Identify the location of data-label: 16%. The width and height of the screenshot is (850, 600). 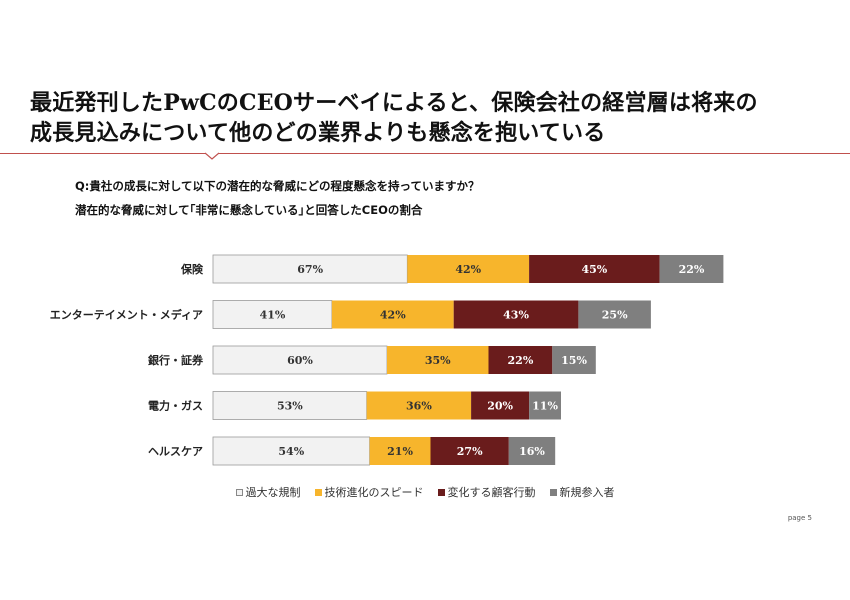
(532, 451).